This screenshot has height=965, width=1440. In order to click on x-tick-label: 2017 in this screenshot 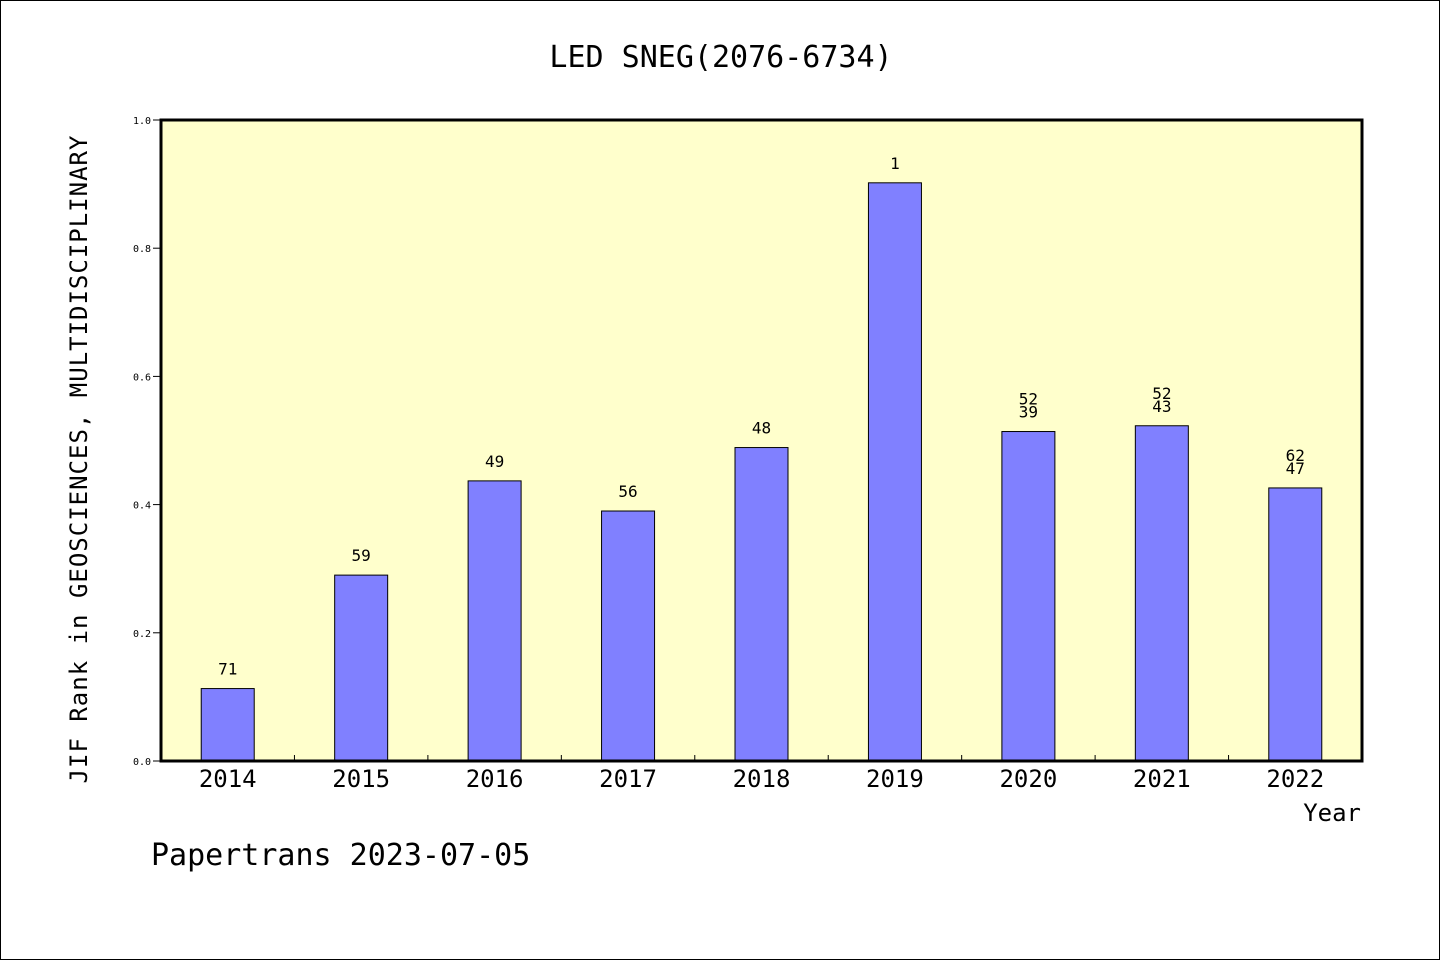, I will do `click(628, 779)`.